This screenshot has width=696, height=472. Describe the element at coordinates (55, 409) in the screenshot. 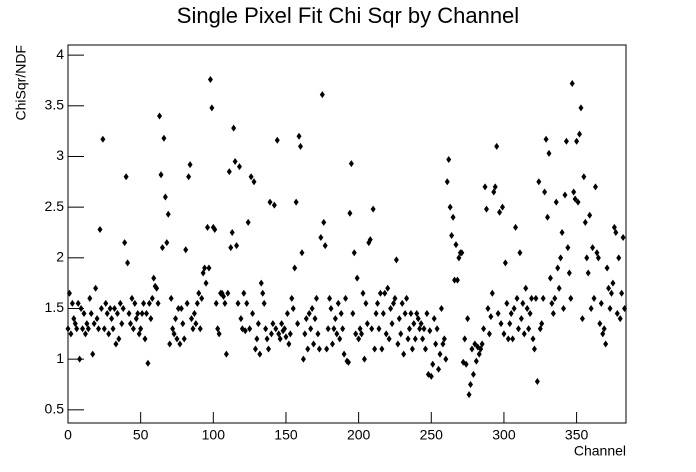

I see `y-tick-label: 0.5` at that location.